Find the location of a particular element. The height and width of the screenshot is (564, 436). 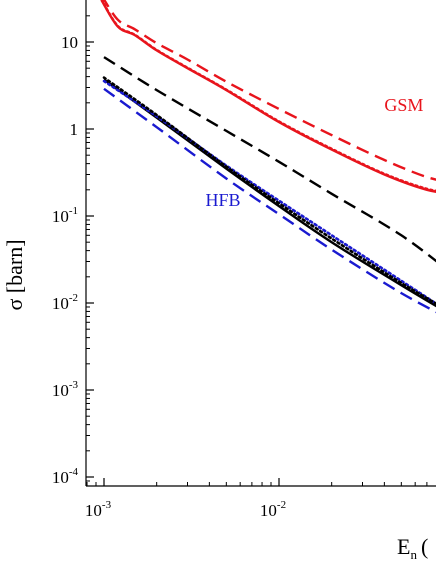

x-axis-title: En ( is located at coordinates (412, 548).